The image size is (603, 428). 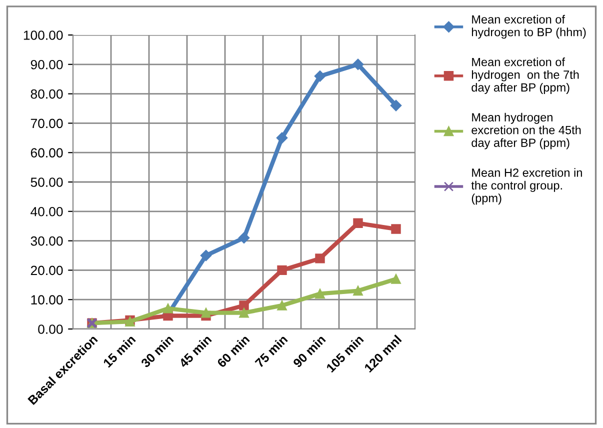 I want to click on x-tick-label: 105 min, so click(x=345, y=353).